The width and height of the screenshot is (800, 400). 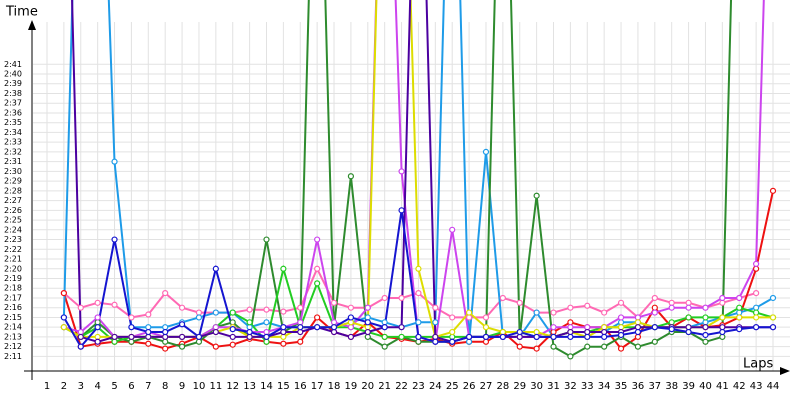 What do you see at coordinates (469, 386) in the screenshot?
I see `x-tick-label: 26` at bounding box center [469, 386].